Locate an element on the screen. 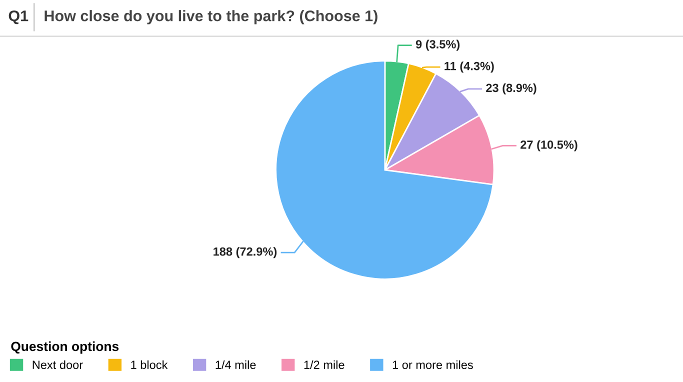  data-label: 11 (4.3%) is located at coordinates (469, 67).